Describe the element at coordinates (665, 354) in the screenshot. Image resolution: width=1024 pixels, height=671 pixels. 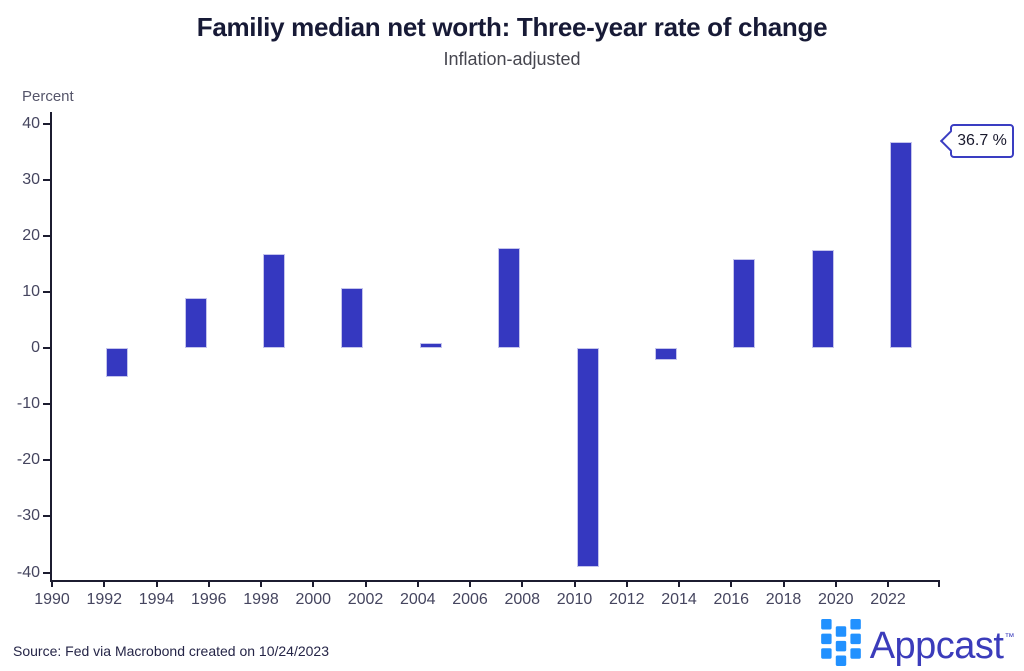
I see `bar-2013` at that location.